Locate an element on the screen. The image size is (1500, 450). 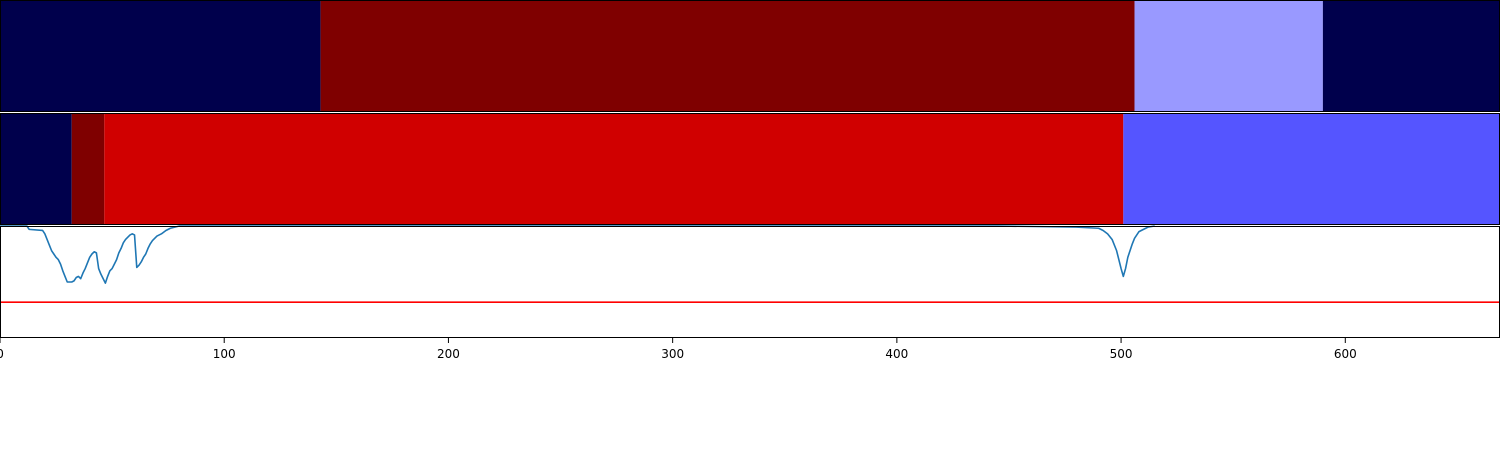
x-tick-label-200: 200 is located at coordinates (448, 354).